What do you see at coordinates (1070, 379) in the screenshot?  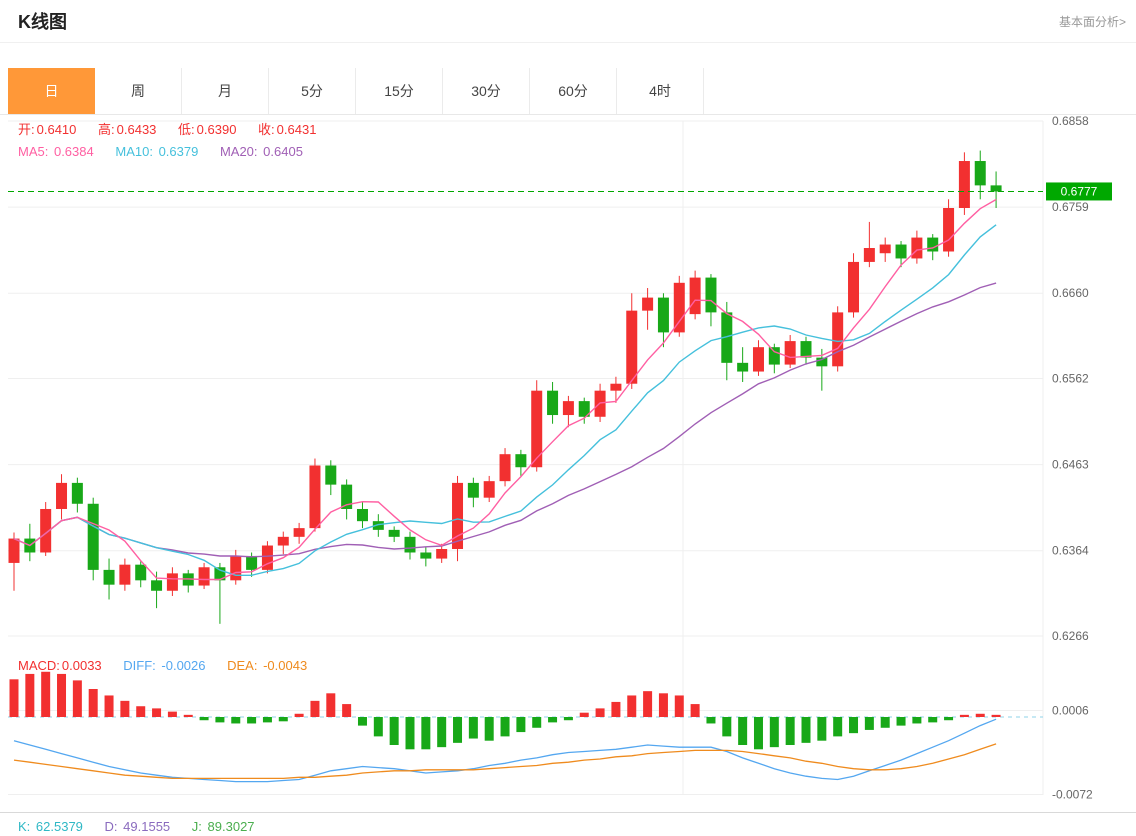 I see `svg-text: 0.6562` at bounding box center [1070, 379].